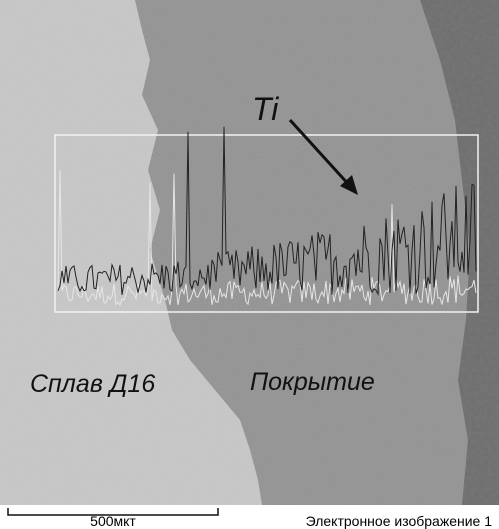  I want to click on element-label: Ti, so click(265, 109).